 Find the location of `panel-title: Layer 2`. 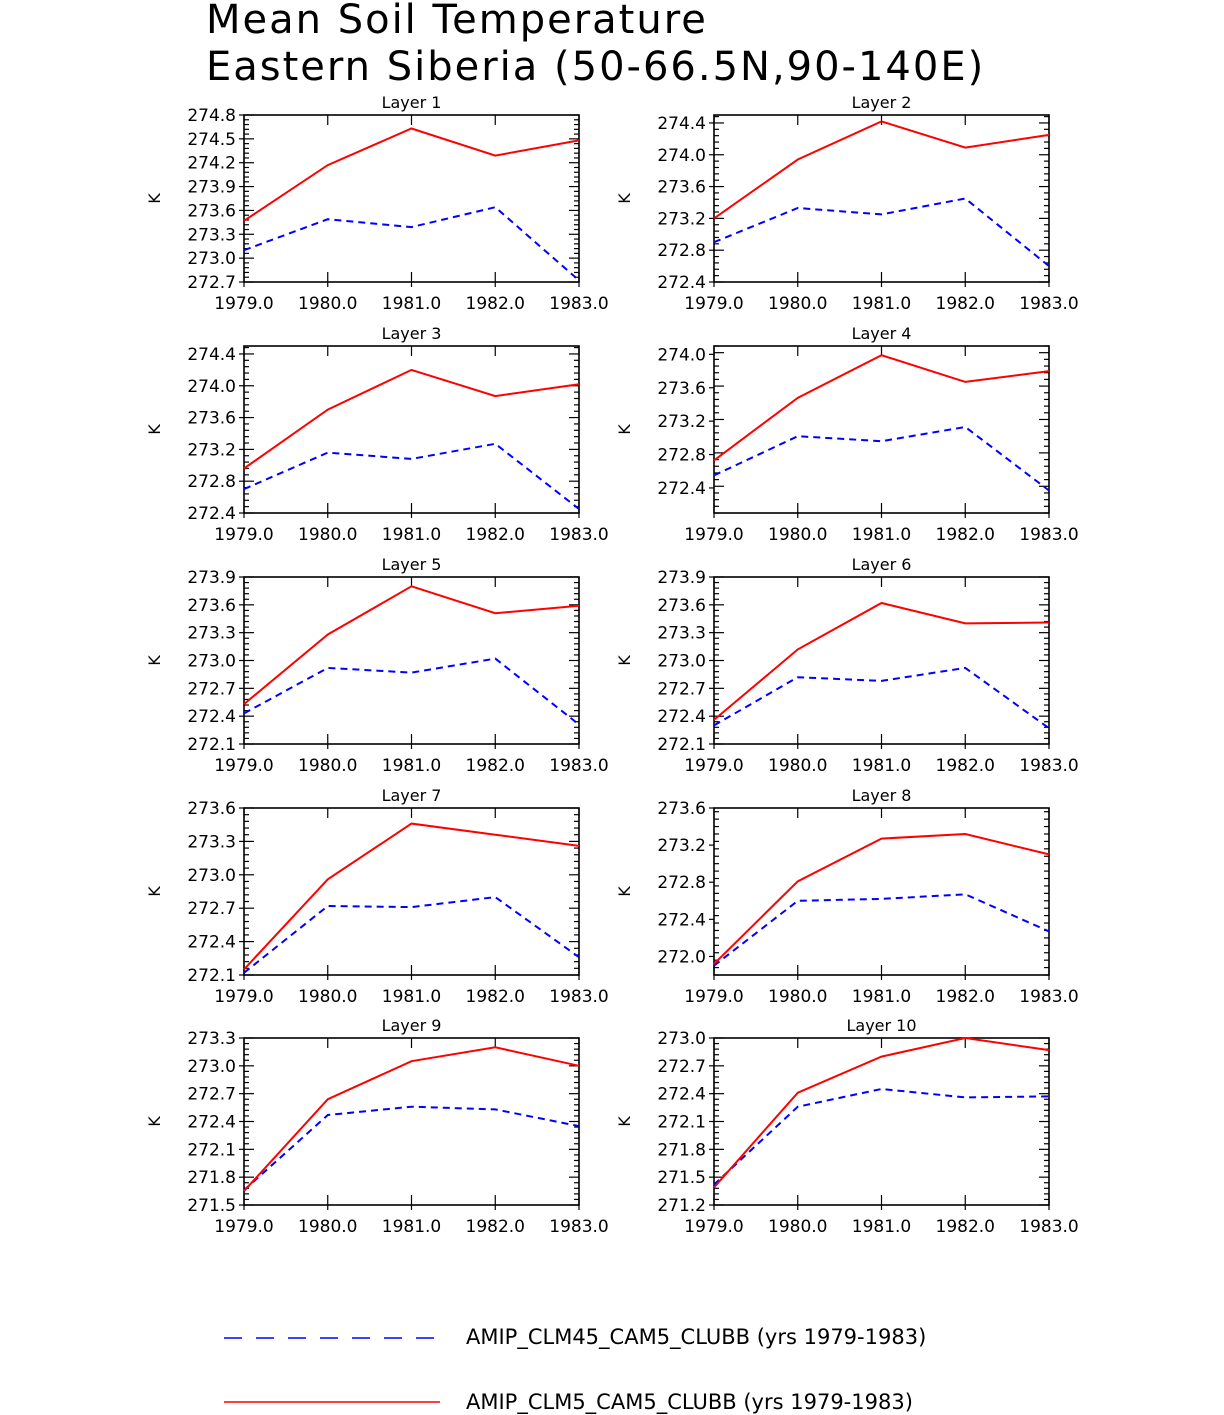

panel-title: Layer 2 is located at coordinates (882, 102).